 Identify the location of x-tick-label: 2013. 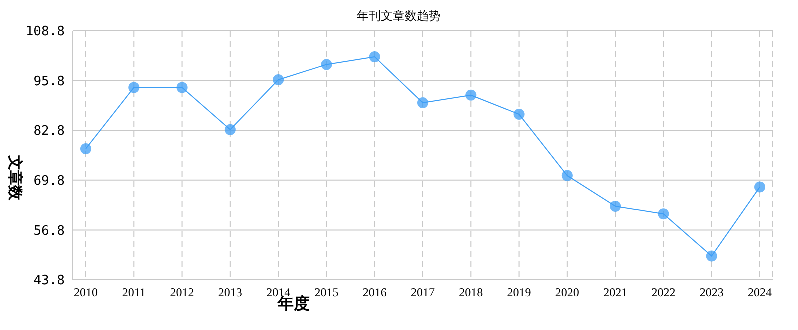
(230, 293).